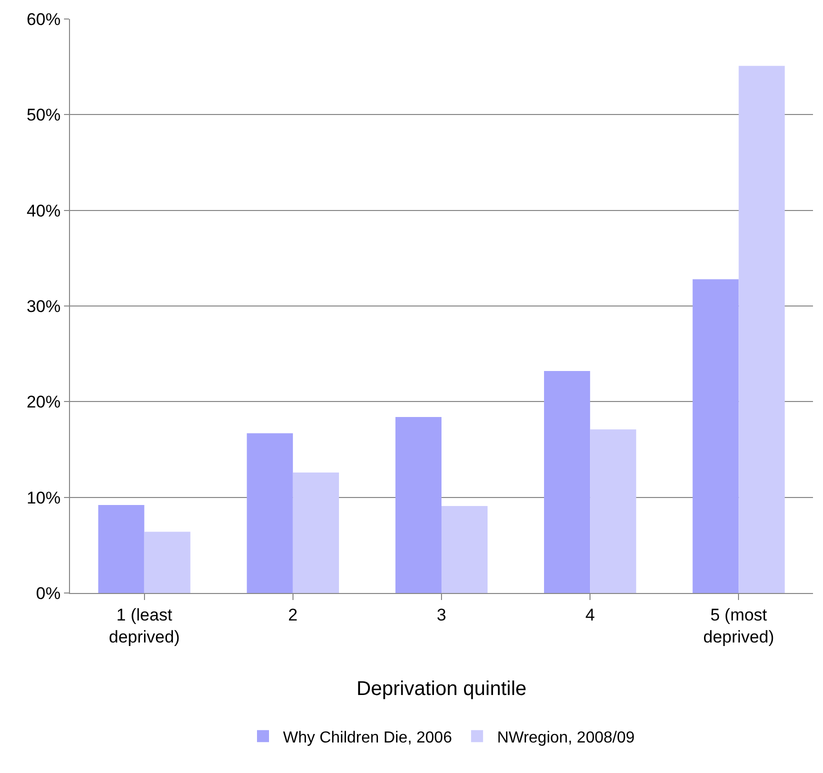 The width and height of the screenshot is (823, 773). Describe the element at coordinates (738, 625) in the screenshot. I see `x-tick-label: 5 (most deprived)` at that location.